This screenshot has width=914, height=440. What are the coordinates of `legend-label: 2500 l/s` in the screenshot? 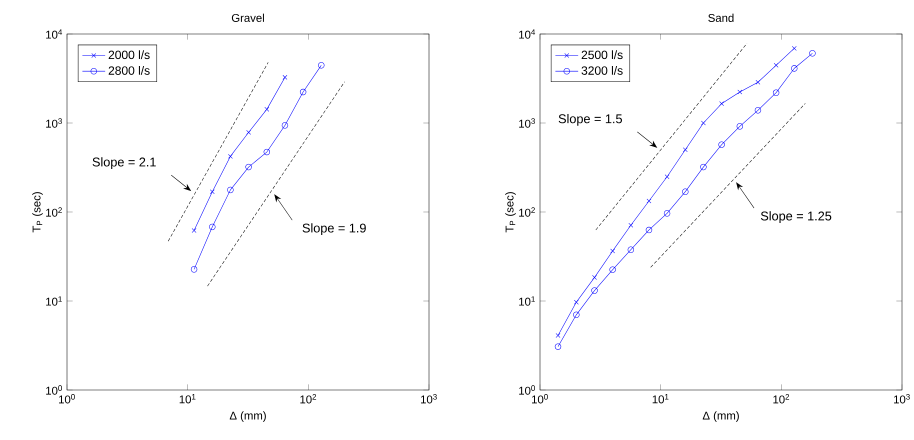 It's located at (602, 55).